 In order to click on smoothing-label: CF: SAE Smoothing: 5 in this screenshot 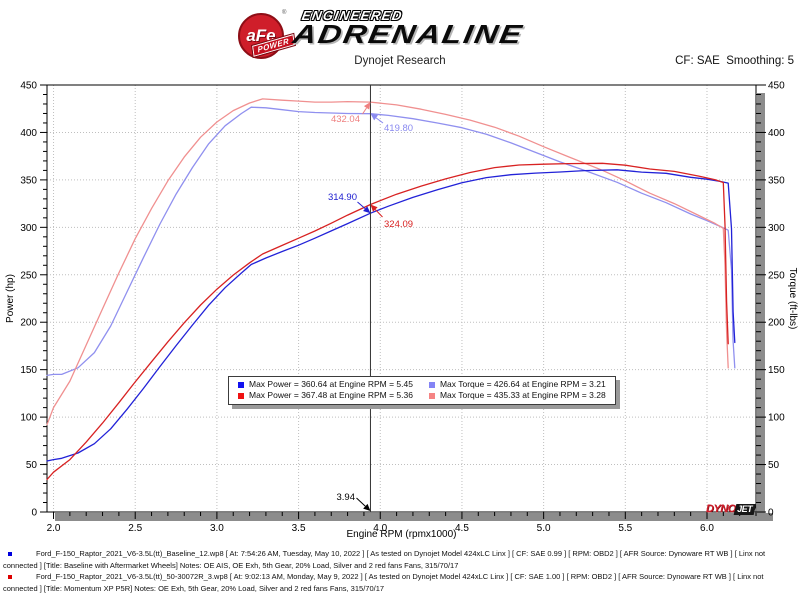, I will do `click(734, 61)`.